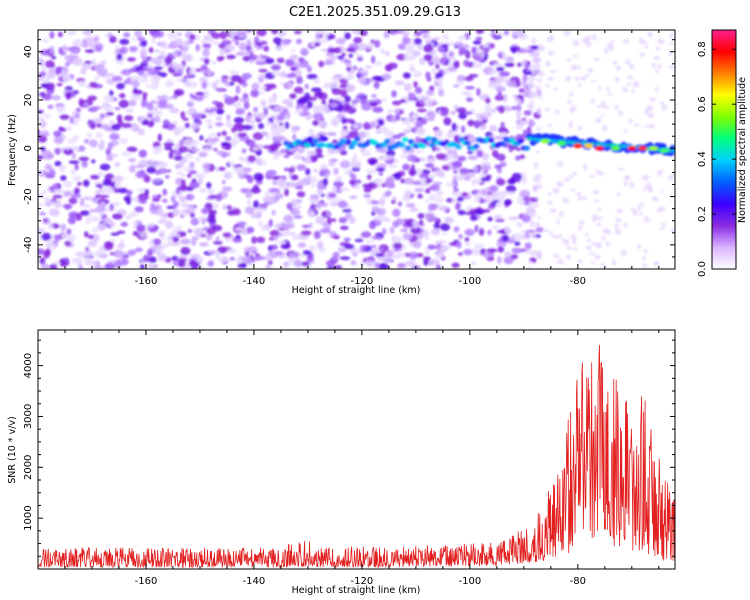  What do you see at coordinates (616, 148) in the screenshot?
I see `spectrogram-hotspot` at bounding box center [616, 148].